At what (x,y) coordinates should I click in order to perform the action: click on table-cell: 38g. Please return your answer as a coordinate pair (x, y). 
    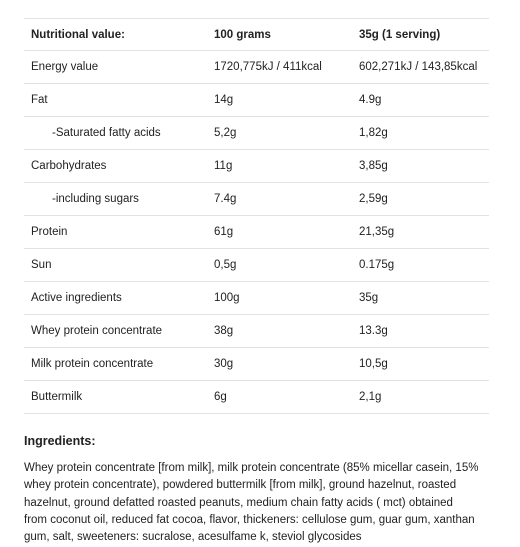
    Looking at the image, I should click on (286, 331).